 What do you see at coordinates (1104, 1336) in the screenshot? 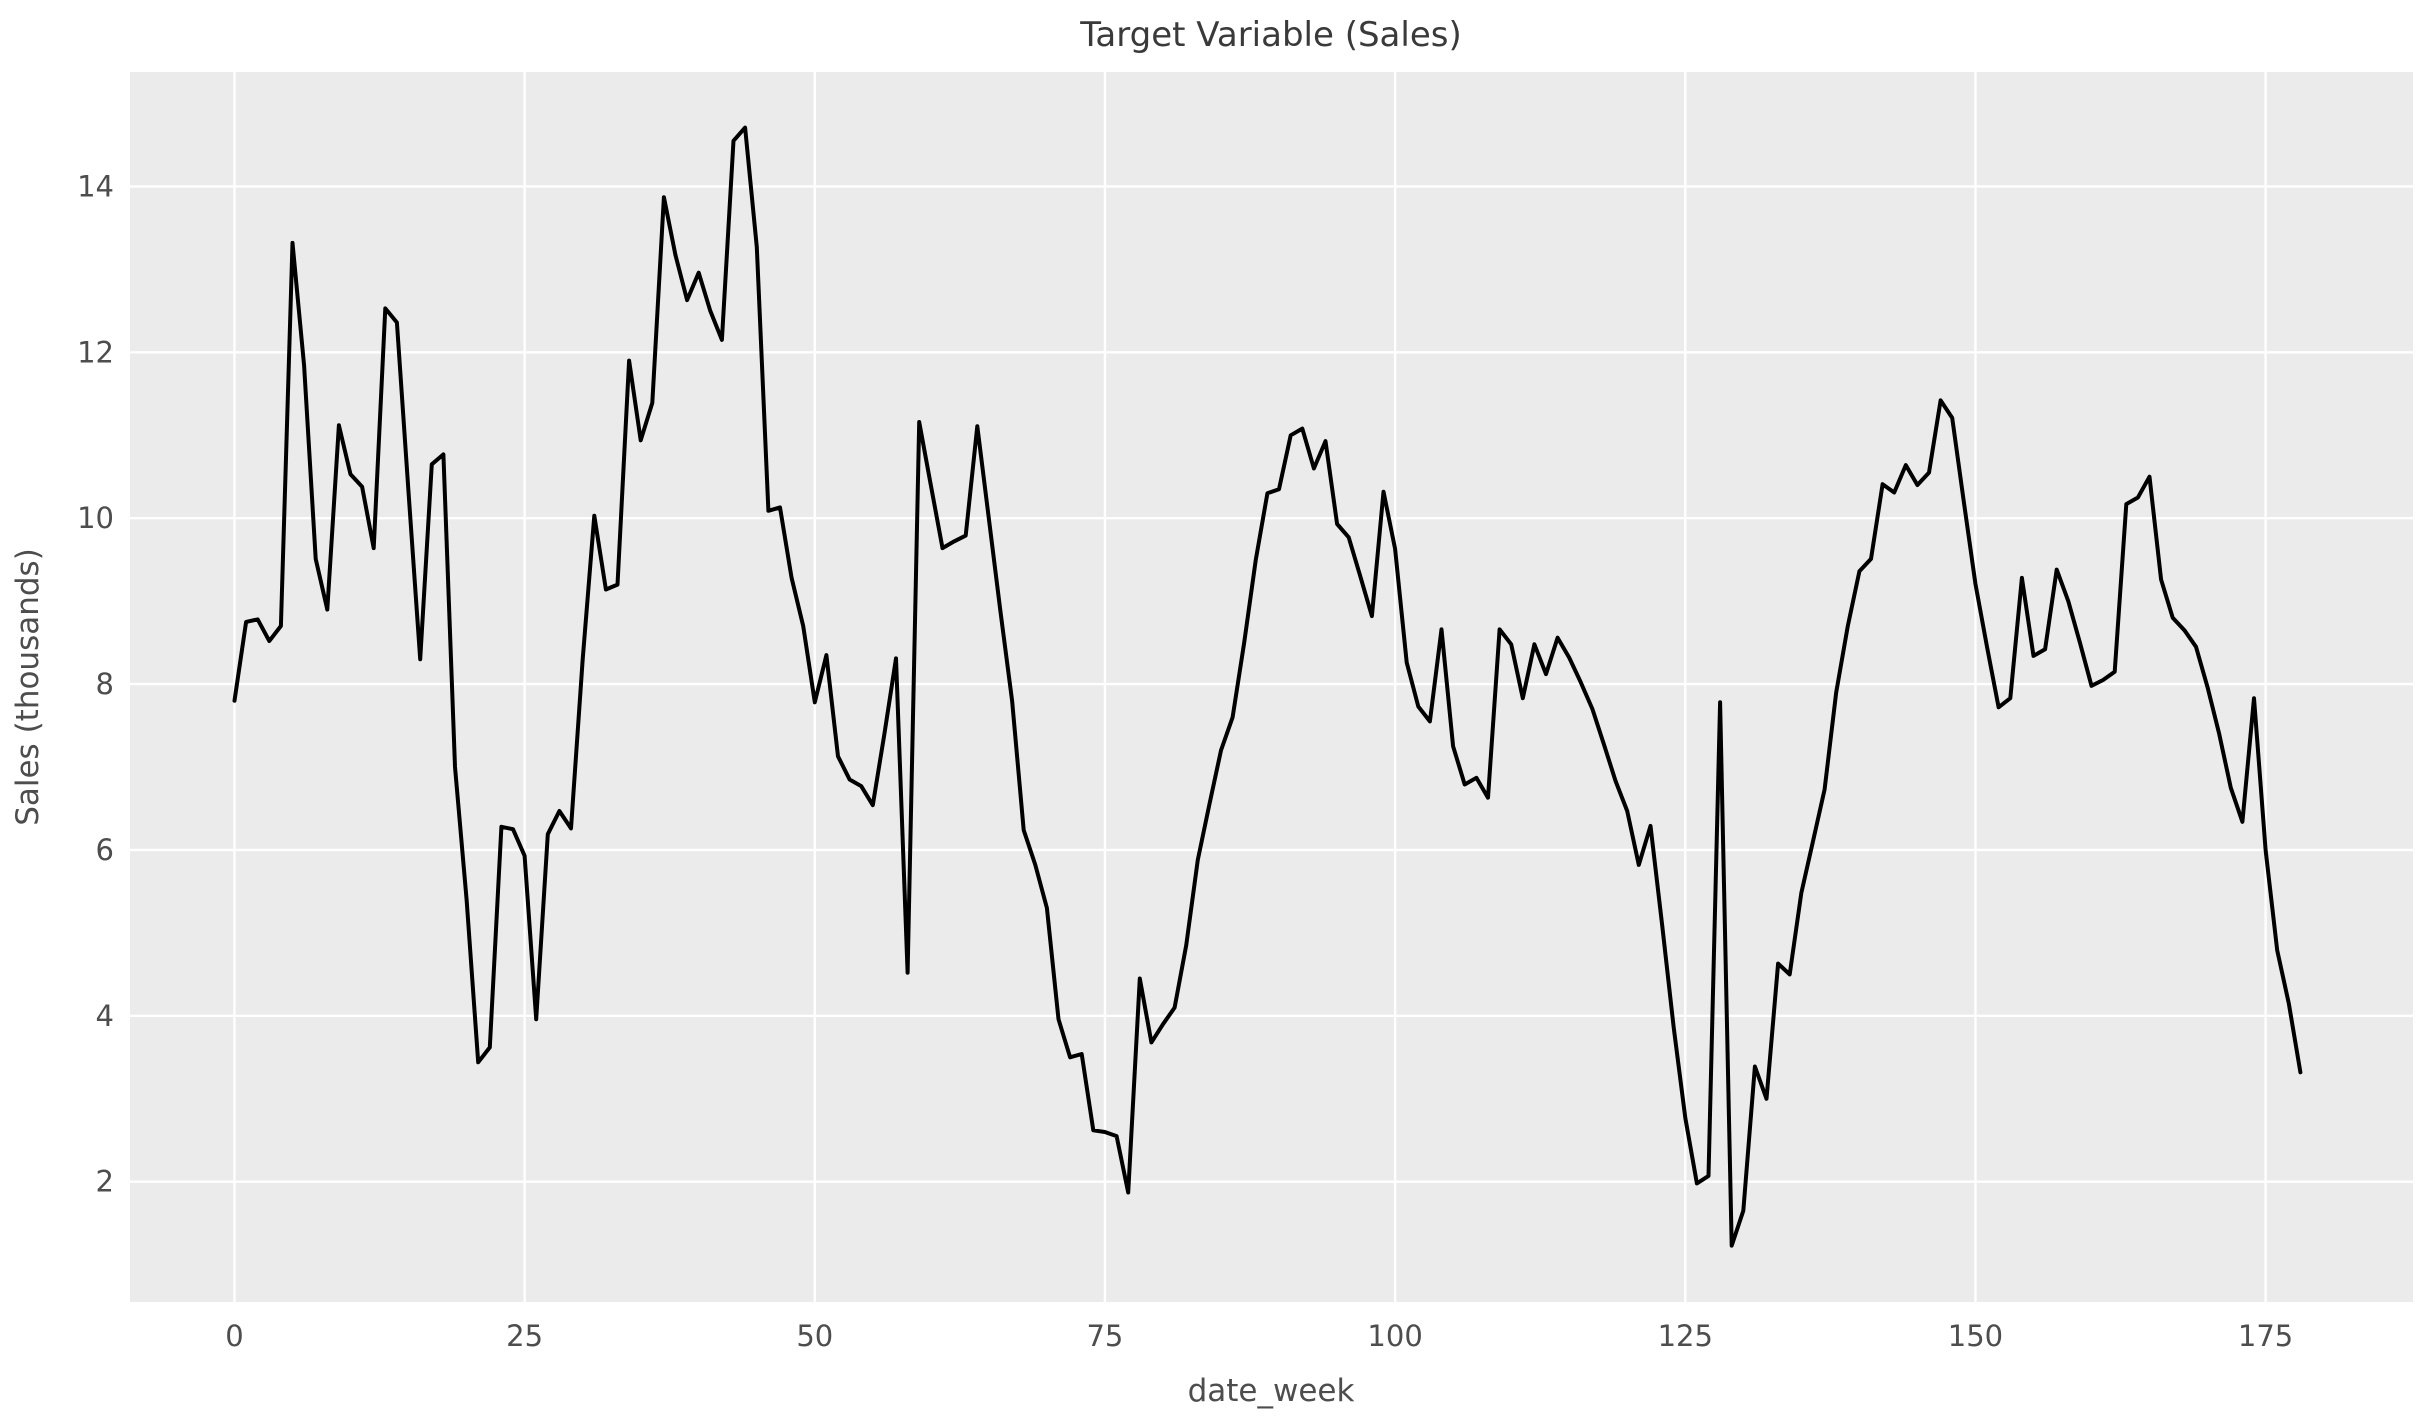
I see `x-tick-label: 75` at bounding box center [1104, 1336].